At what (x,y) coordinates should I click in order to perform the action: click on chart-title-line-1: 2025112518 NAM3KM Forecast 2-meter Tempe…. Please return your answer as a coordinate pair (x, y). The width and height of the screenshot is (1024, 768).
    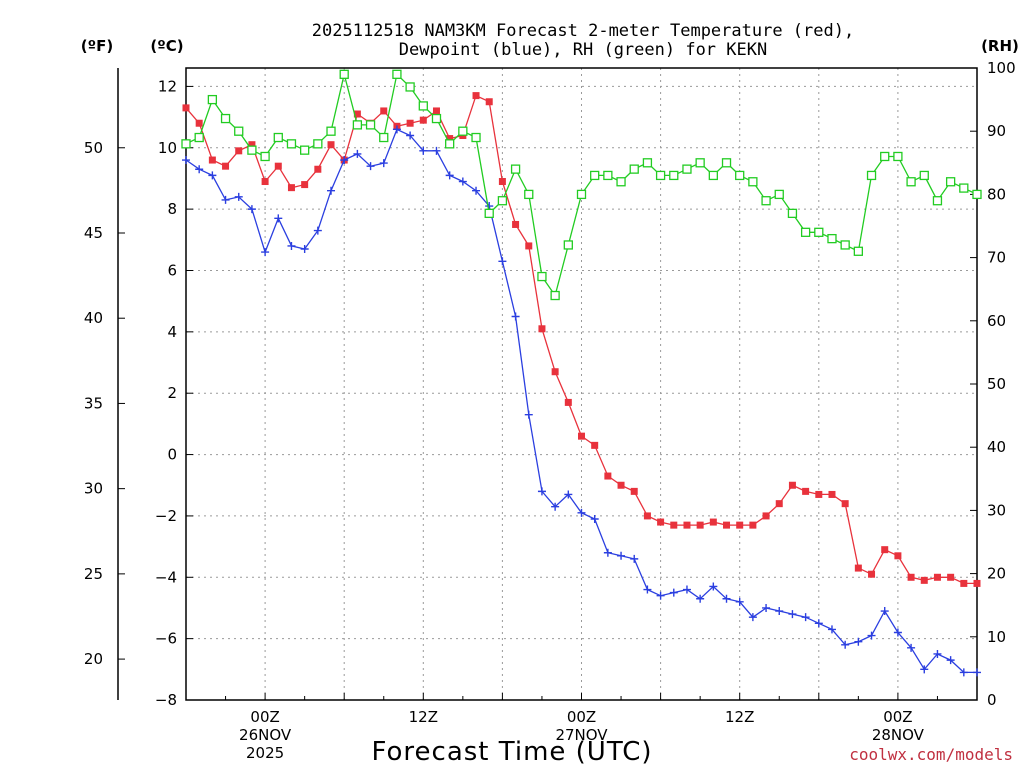
    Looking at the image, I should click on (583, 31).